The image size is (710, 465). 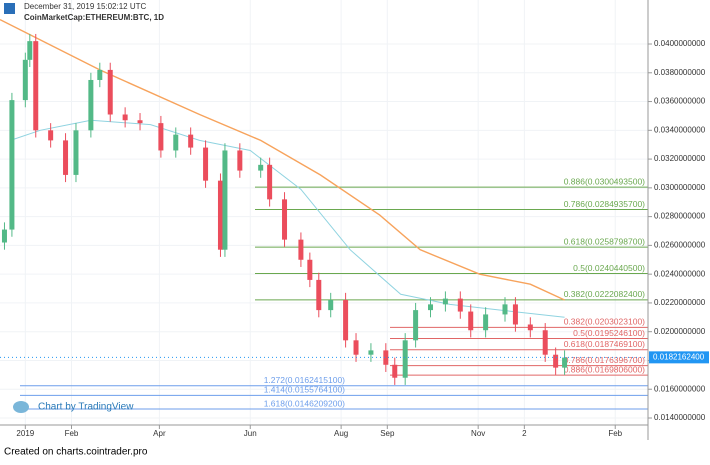 I want to click on y-tick-label: 0.0260000000, so click(x=680, y=244).